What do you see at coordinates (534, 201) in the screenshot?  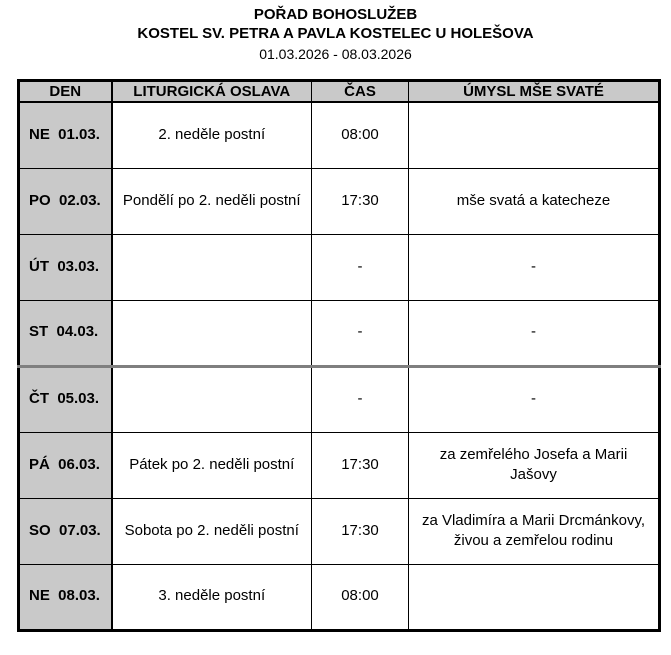 I see `intention-cell: mše svatá a katecheze` at bounding box center [534, 201].